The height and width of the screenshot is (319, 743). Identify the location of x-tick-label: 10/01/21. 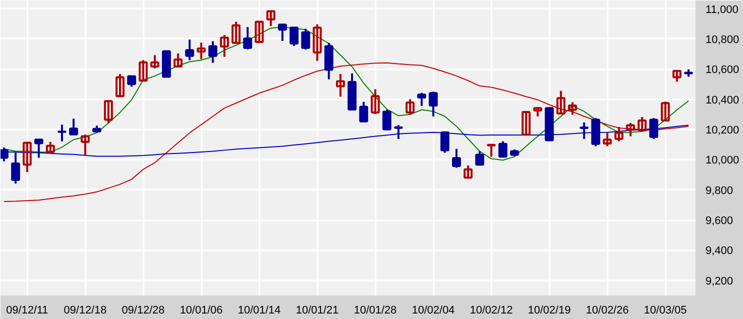
(317, 310).